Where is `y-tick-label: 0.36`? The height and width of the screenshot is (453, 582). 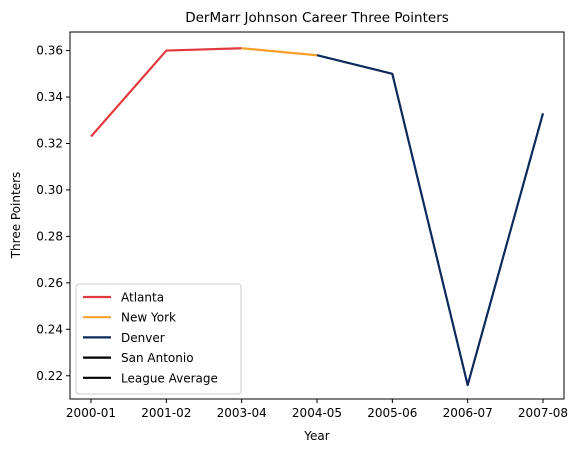
y-tick-label: 0.36 is located at coordinates (49, 51).